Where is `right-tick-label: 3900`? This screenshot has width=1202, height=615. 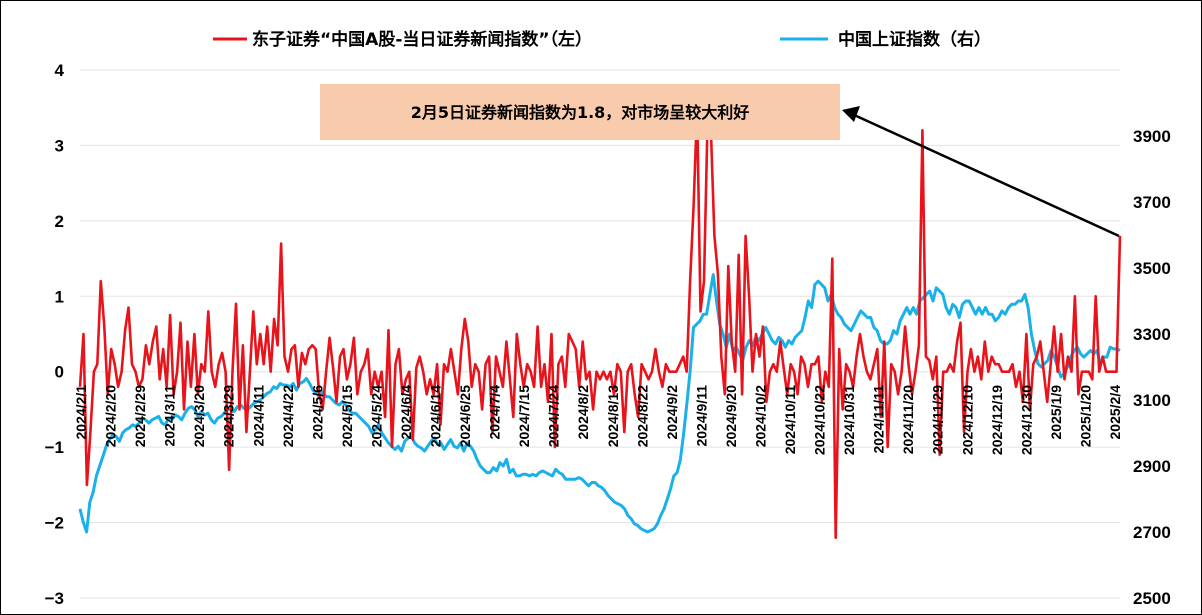 right-tick-label: 3900 is located at coordinates (1152, 136).